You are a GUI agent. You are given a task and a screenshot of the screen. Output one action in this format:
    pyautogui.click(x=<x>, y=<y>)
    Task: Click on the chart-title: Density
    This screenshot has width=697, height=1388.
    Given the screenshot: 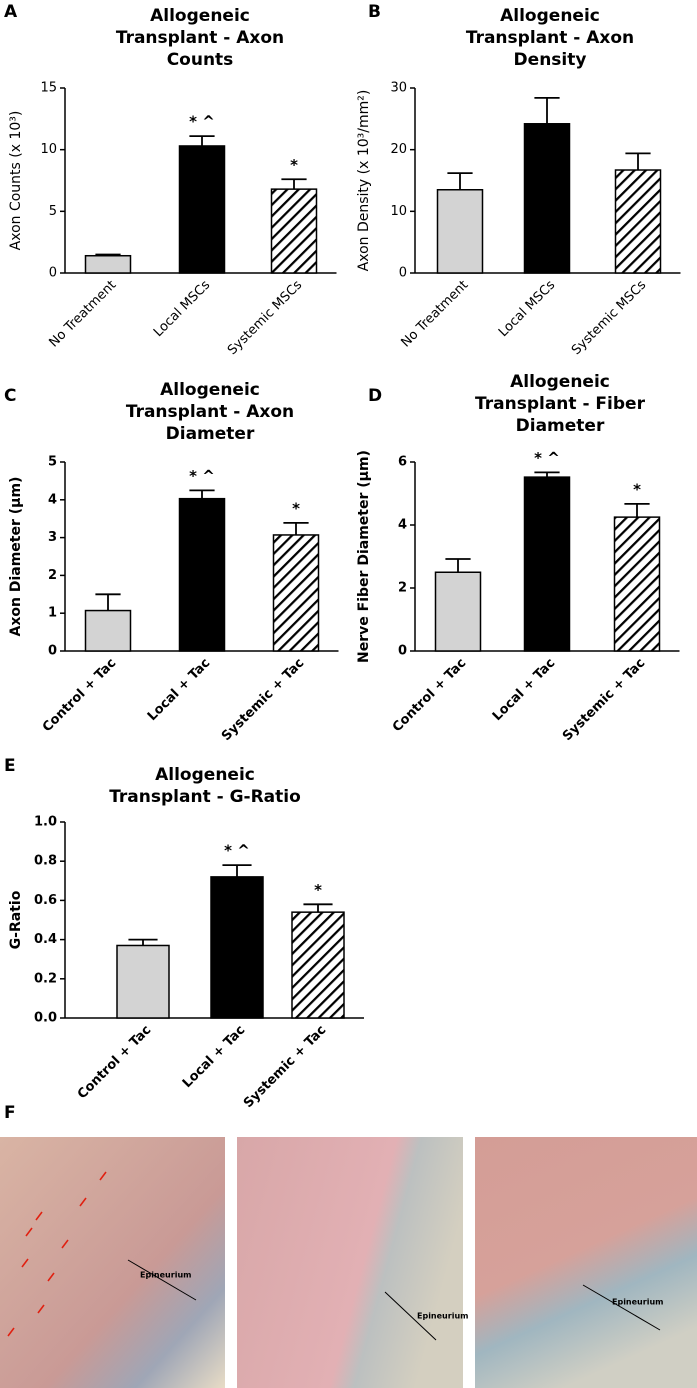 What is the action you would take?
    pyautogui.click(x=550, y=60)
    